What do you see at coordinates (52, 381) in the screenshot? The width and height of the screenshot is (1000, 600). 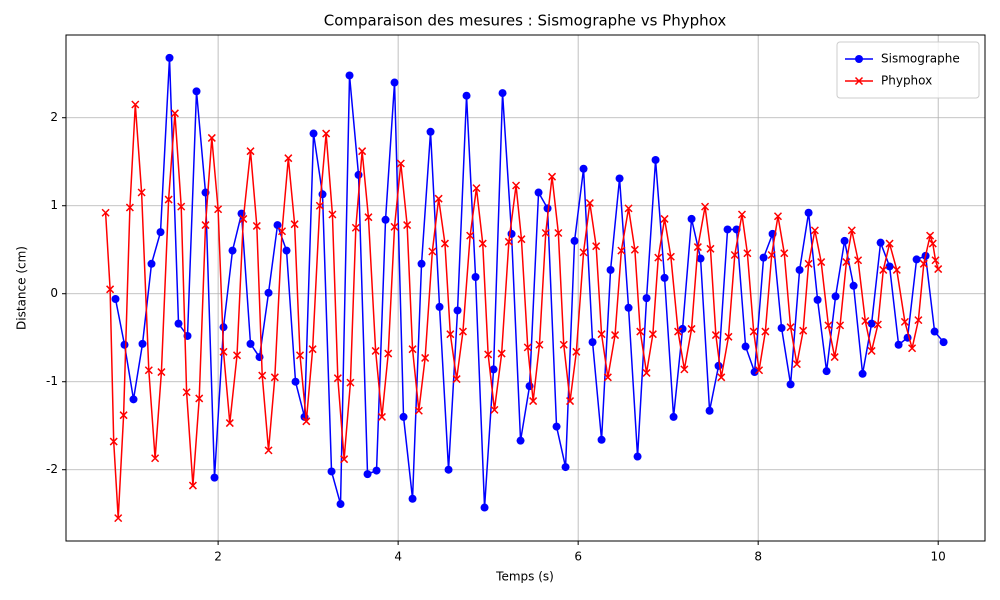 I see `y-tick-label: -1` at bounding box center [52, 381].